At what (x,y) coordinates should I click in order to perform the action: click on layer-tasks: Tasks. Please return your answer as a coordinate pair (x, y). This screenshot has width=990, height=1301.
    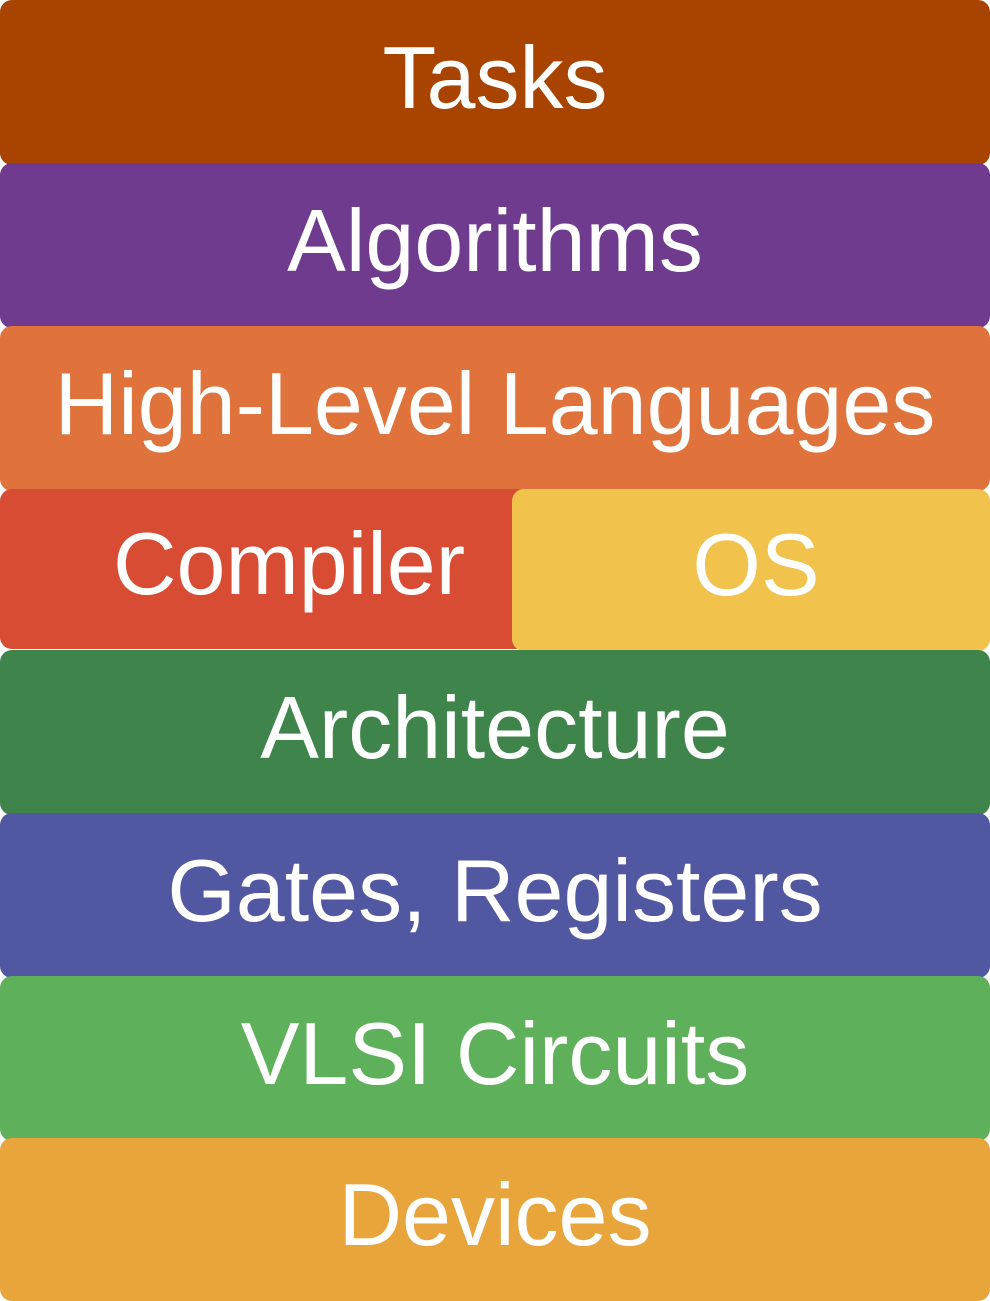
    Looking at the image, I should click on (495, 82).